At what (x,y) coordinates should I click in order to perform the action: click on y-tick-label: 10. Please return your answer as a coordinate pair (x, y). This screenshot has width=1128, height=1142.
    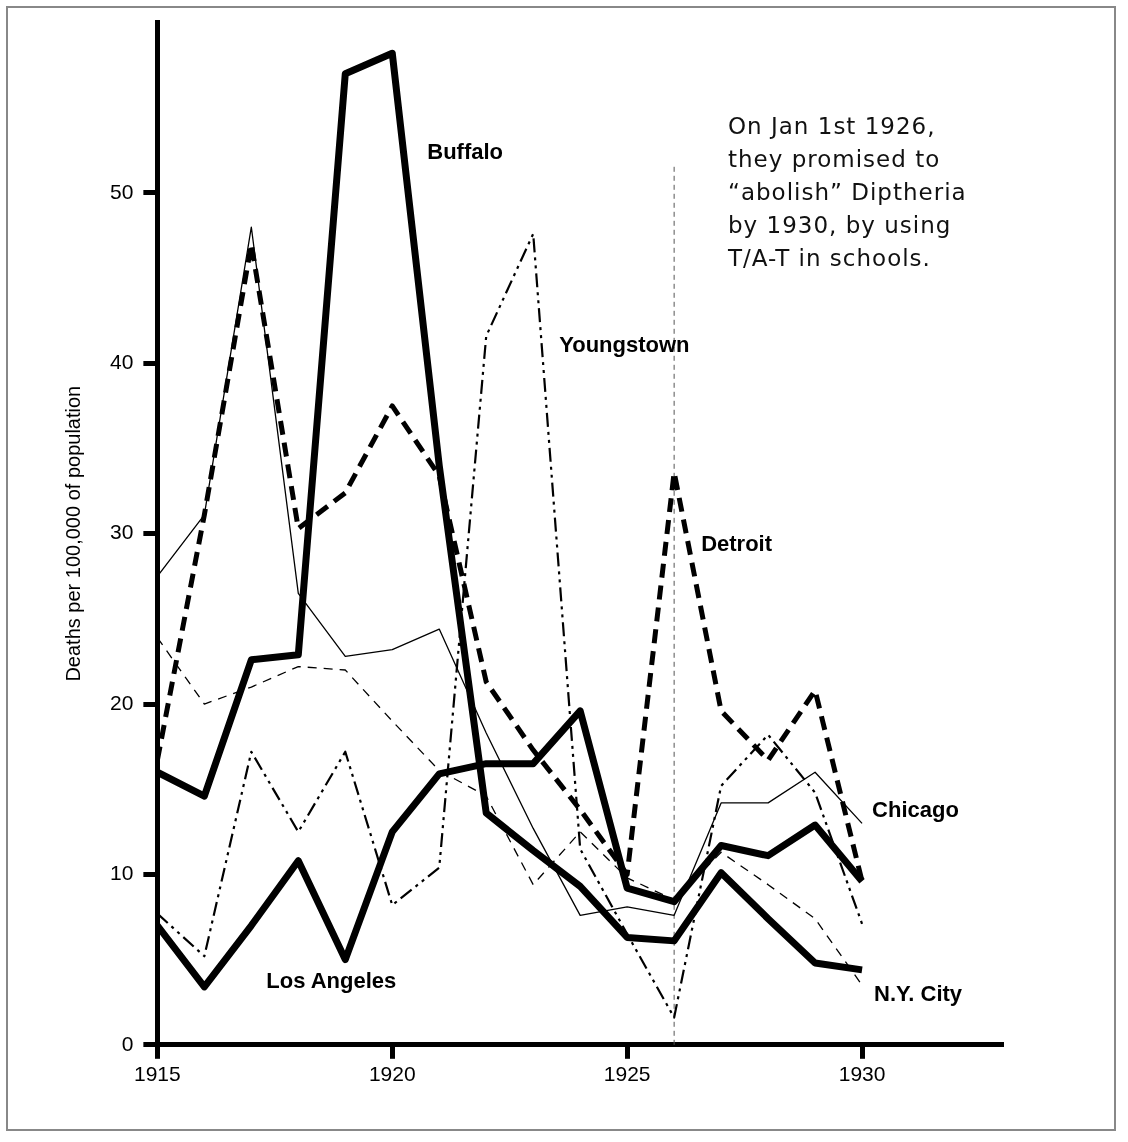
    Looking at the image, I should click on (122, 873).